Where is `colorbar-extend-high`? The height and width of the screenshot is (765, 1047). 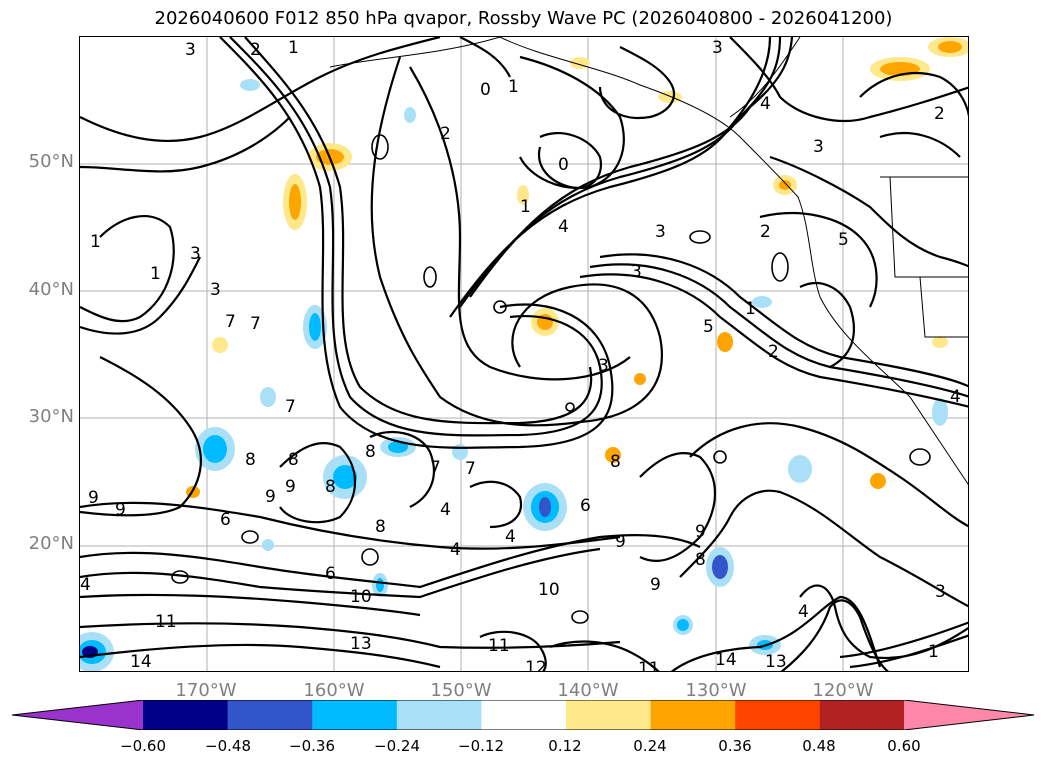
colorbar-extend-high is located at coordinates (969, 715).